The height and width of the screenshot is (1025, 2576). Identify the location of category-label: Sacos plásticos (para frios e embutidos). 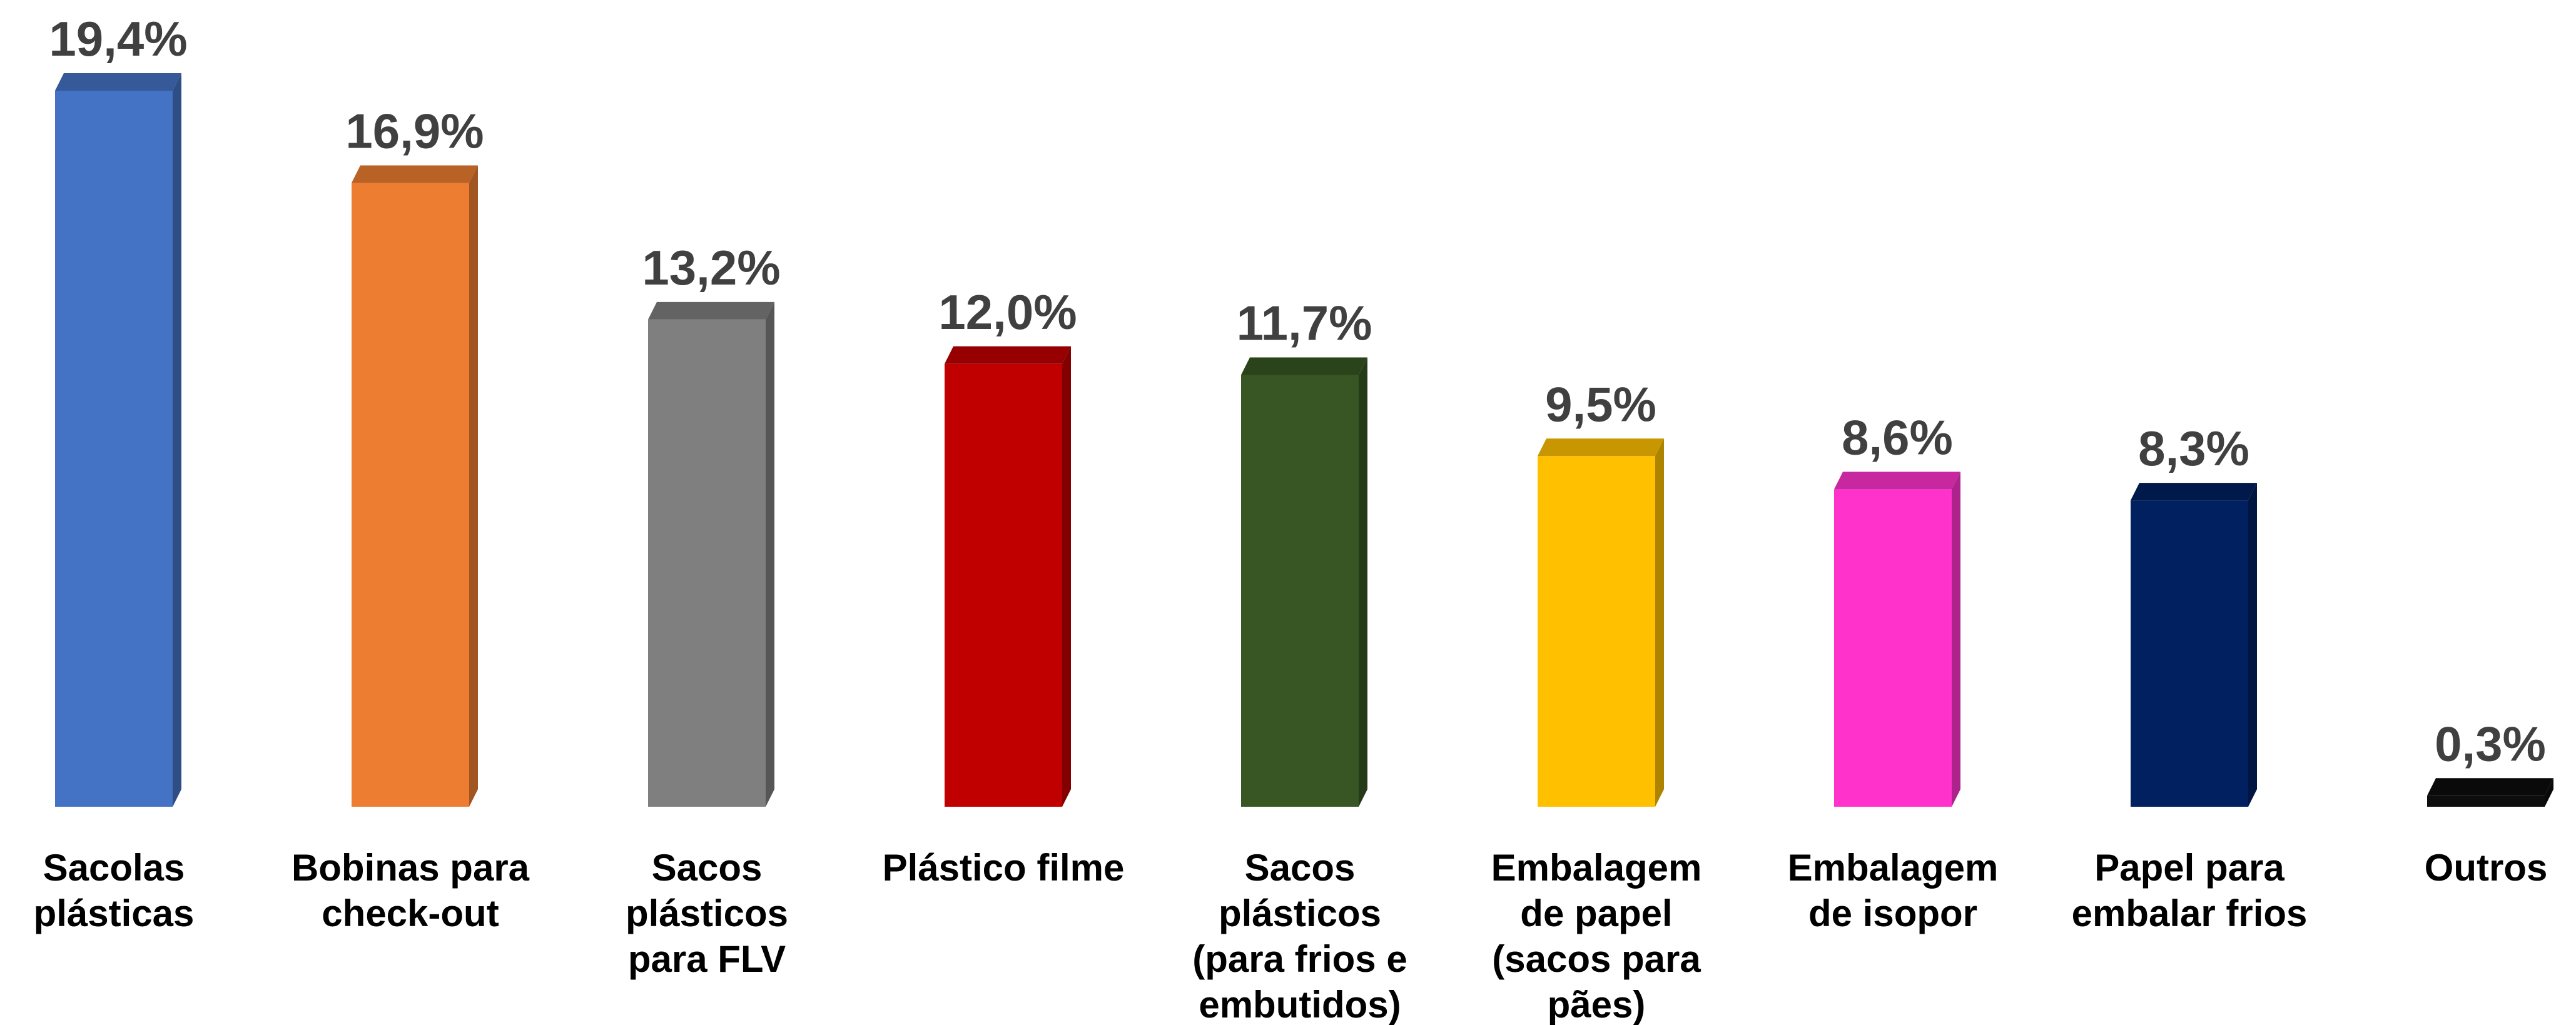
(1299, 936).